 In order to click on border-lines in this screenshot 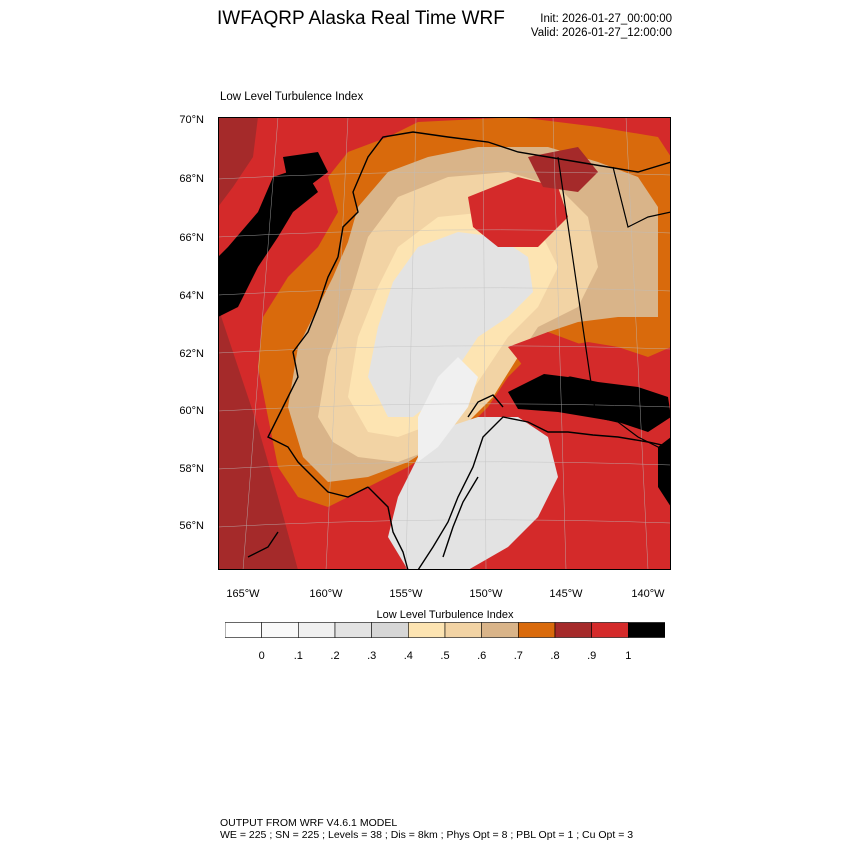, I will do `click(614, 307)`.